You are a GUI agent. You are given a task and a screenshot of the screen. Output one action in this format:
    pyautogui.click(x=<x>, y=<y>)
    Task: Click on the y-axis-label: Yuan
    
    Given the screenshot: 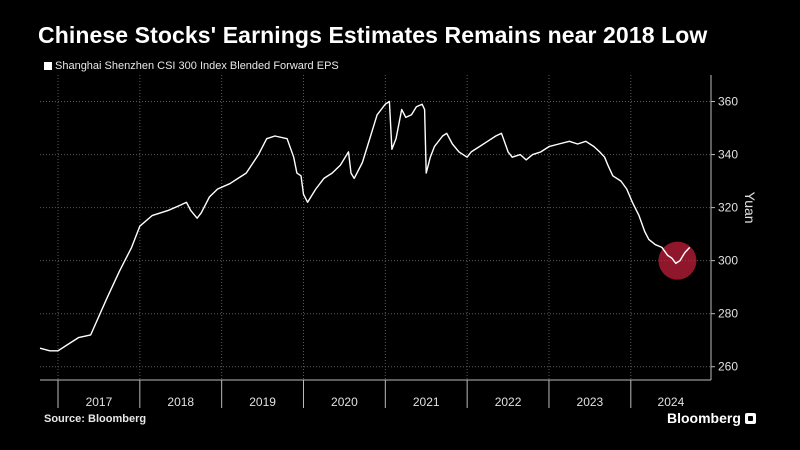 What is the action you would take?
    pyautogui.click(x=750, y=208)
    